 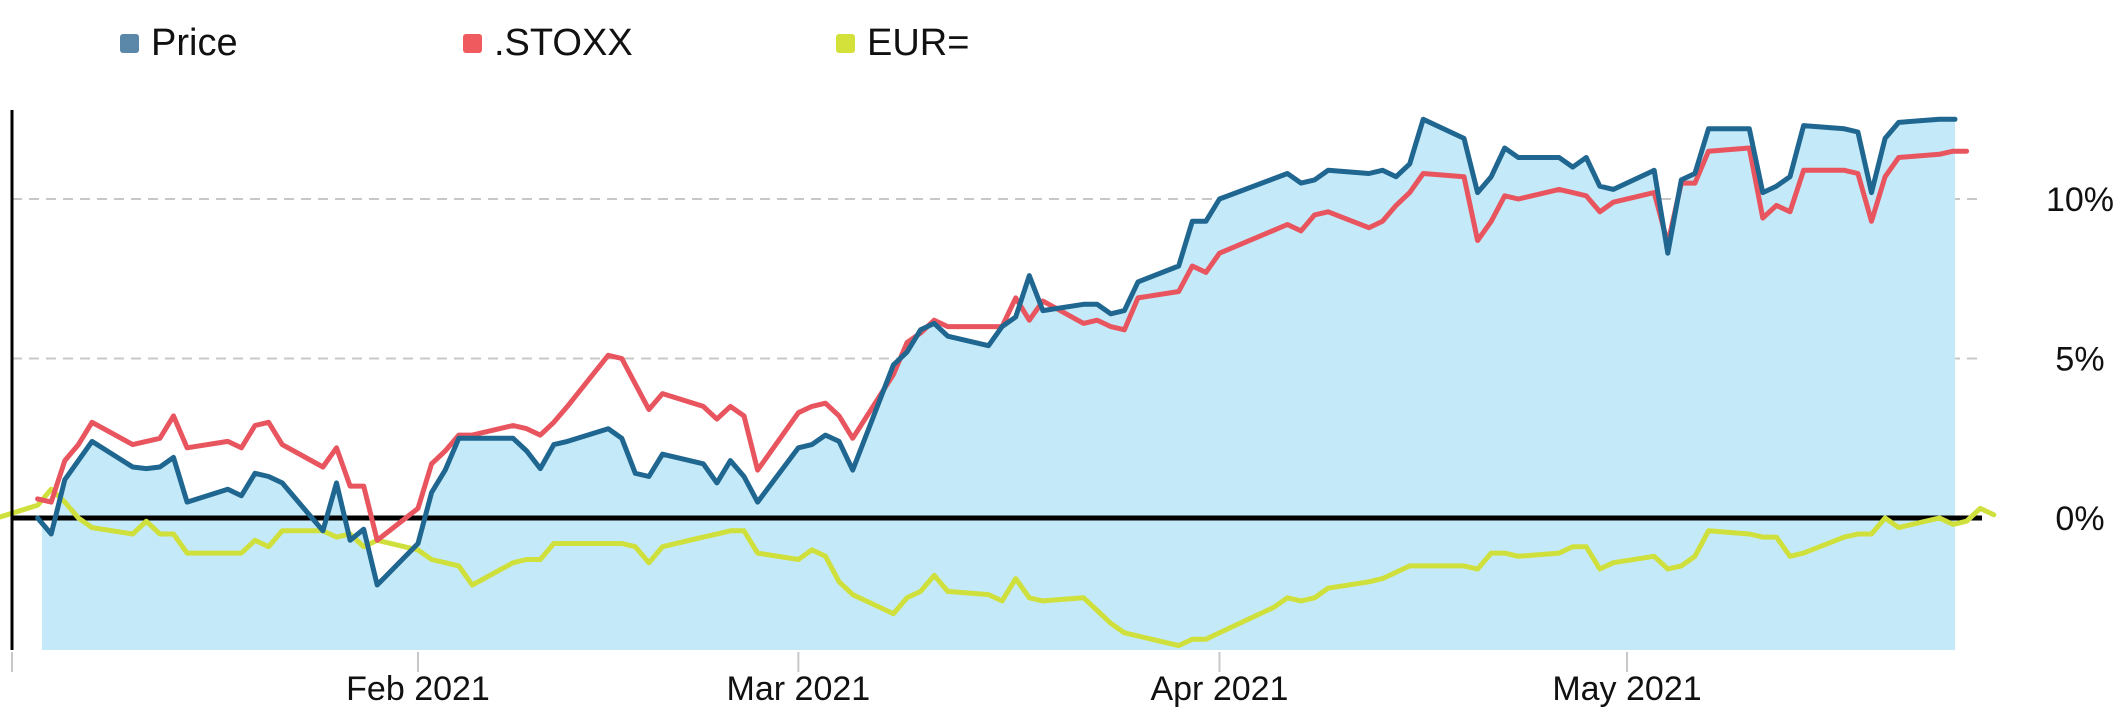 I want to click on legend-swatch-price, so click(x=129, y=43).